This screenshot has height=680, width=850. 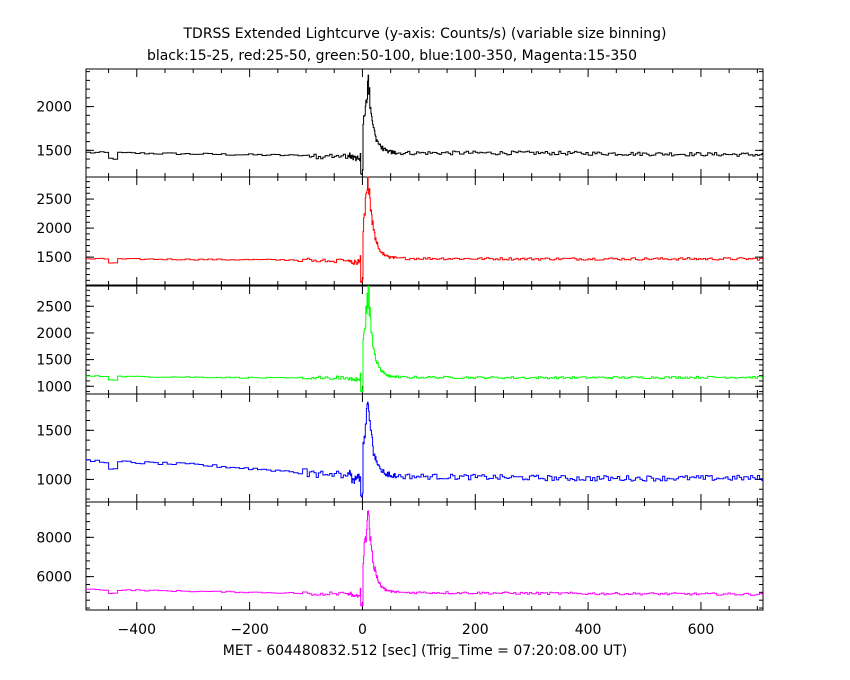 What do you see at coordinates (249, 630) in the screenshot?
I see `x-tick-label: −200` at bounding box center [249, 630].